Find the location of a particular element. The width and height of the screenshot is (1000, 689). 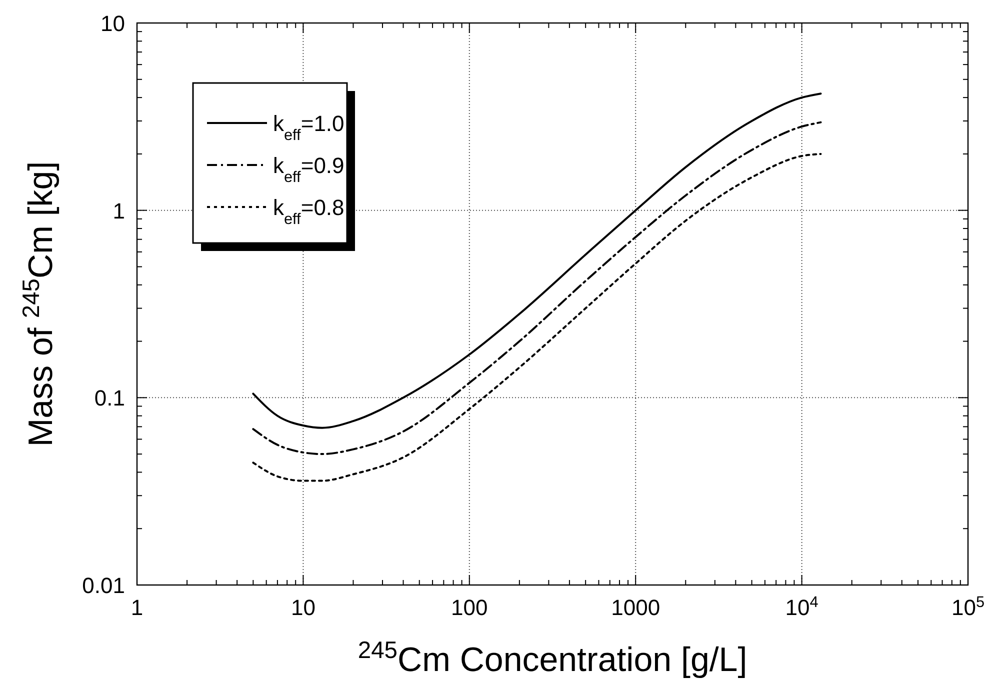

legend-label: k$_{eff}$=0.8 is located at coordinates (308, 211).